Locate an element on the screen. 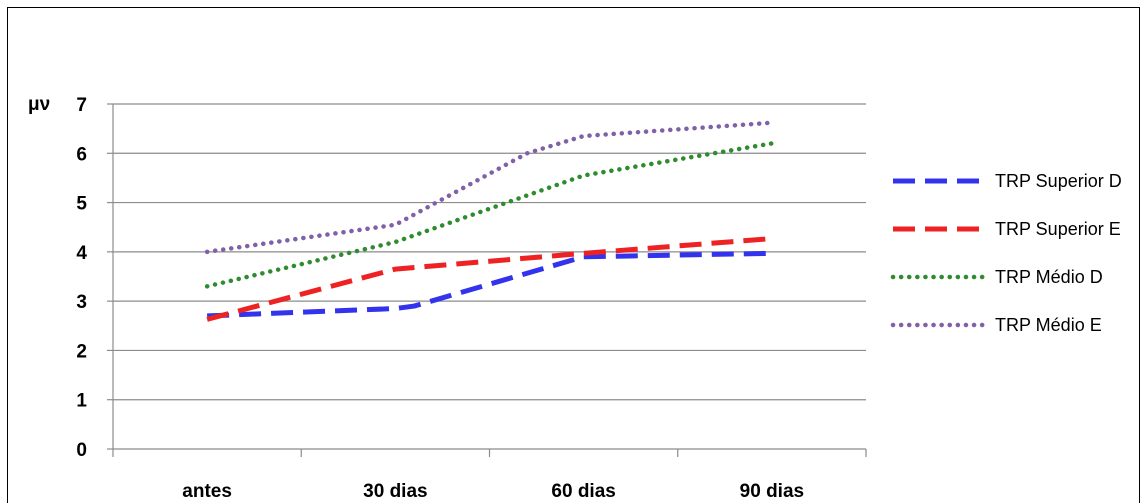  y-axis-label: μν is located at coordinates (39, 104).